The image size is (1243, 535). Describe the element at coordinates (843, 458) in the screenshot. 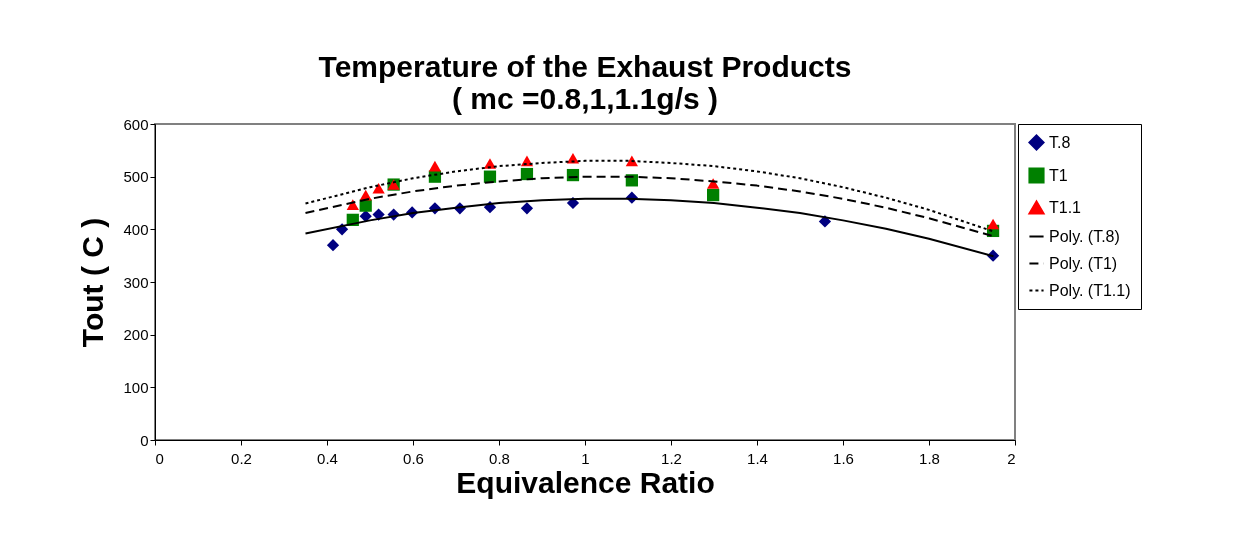

I see `x-tick-label: 1.6` at that location.